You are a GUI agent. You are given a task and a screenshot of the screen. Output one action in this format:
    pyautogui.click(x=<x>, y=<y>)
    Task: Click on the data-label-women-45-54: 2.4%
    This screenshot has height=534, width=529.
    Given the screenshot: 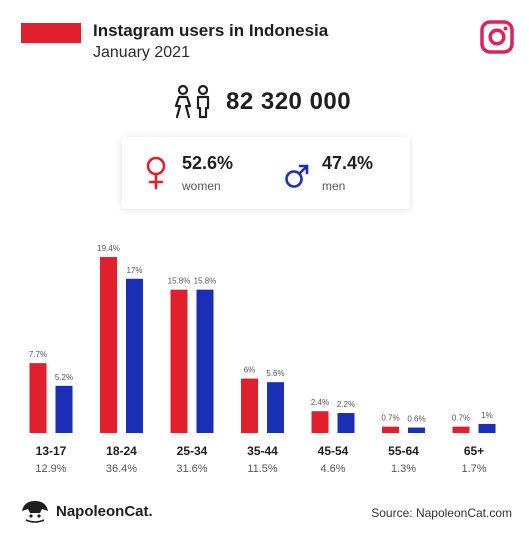 What is the action you would take?
    pyautogui.click(x=320, y=402)
    